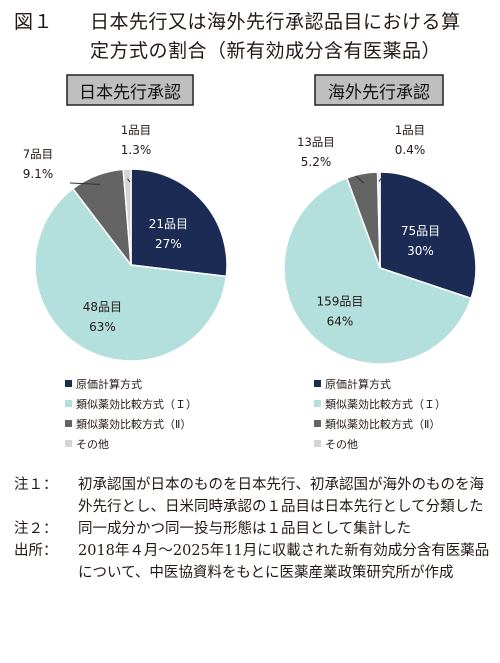 The image size is (500, 663). What do you see at coordinates (133, 424) in the screenshot?
I see `chart1-legend-label-3: 類似薬効比較方式（Ⅱ）` at bounding box center [133, 424].